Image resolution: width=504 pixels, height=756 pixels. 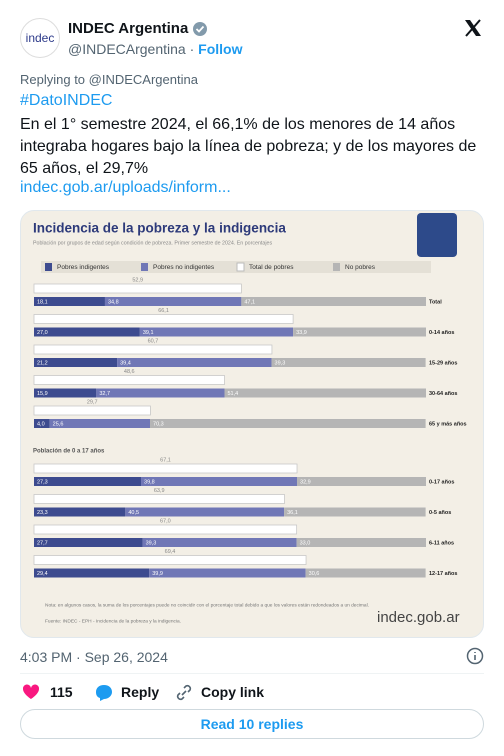 I want to click on category-label: 0-14 años, so click(x=441, y=333).